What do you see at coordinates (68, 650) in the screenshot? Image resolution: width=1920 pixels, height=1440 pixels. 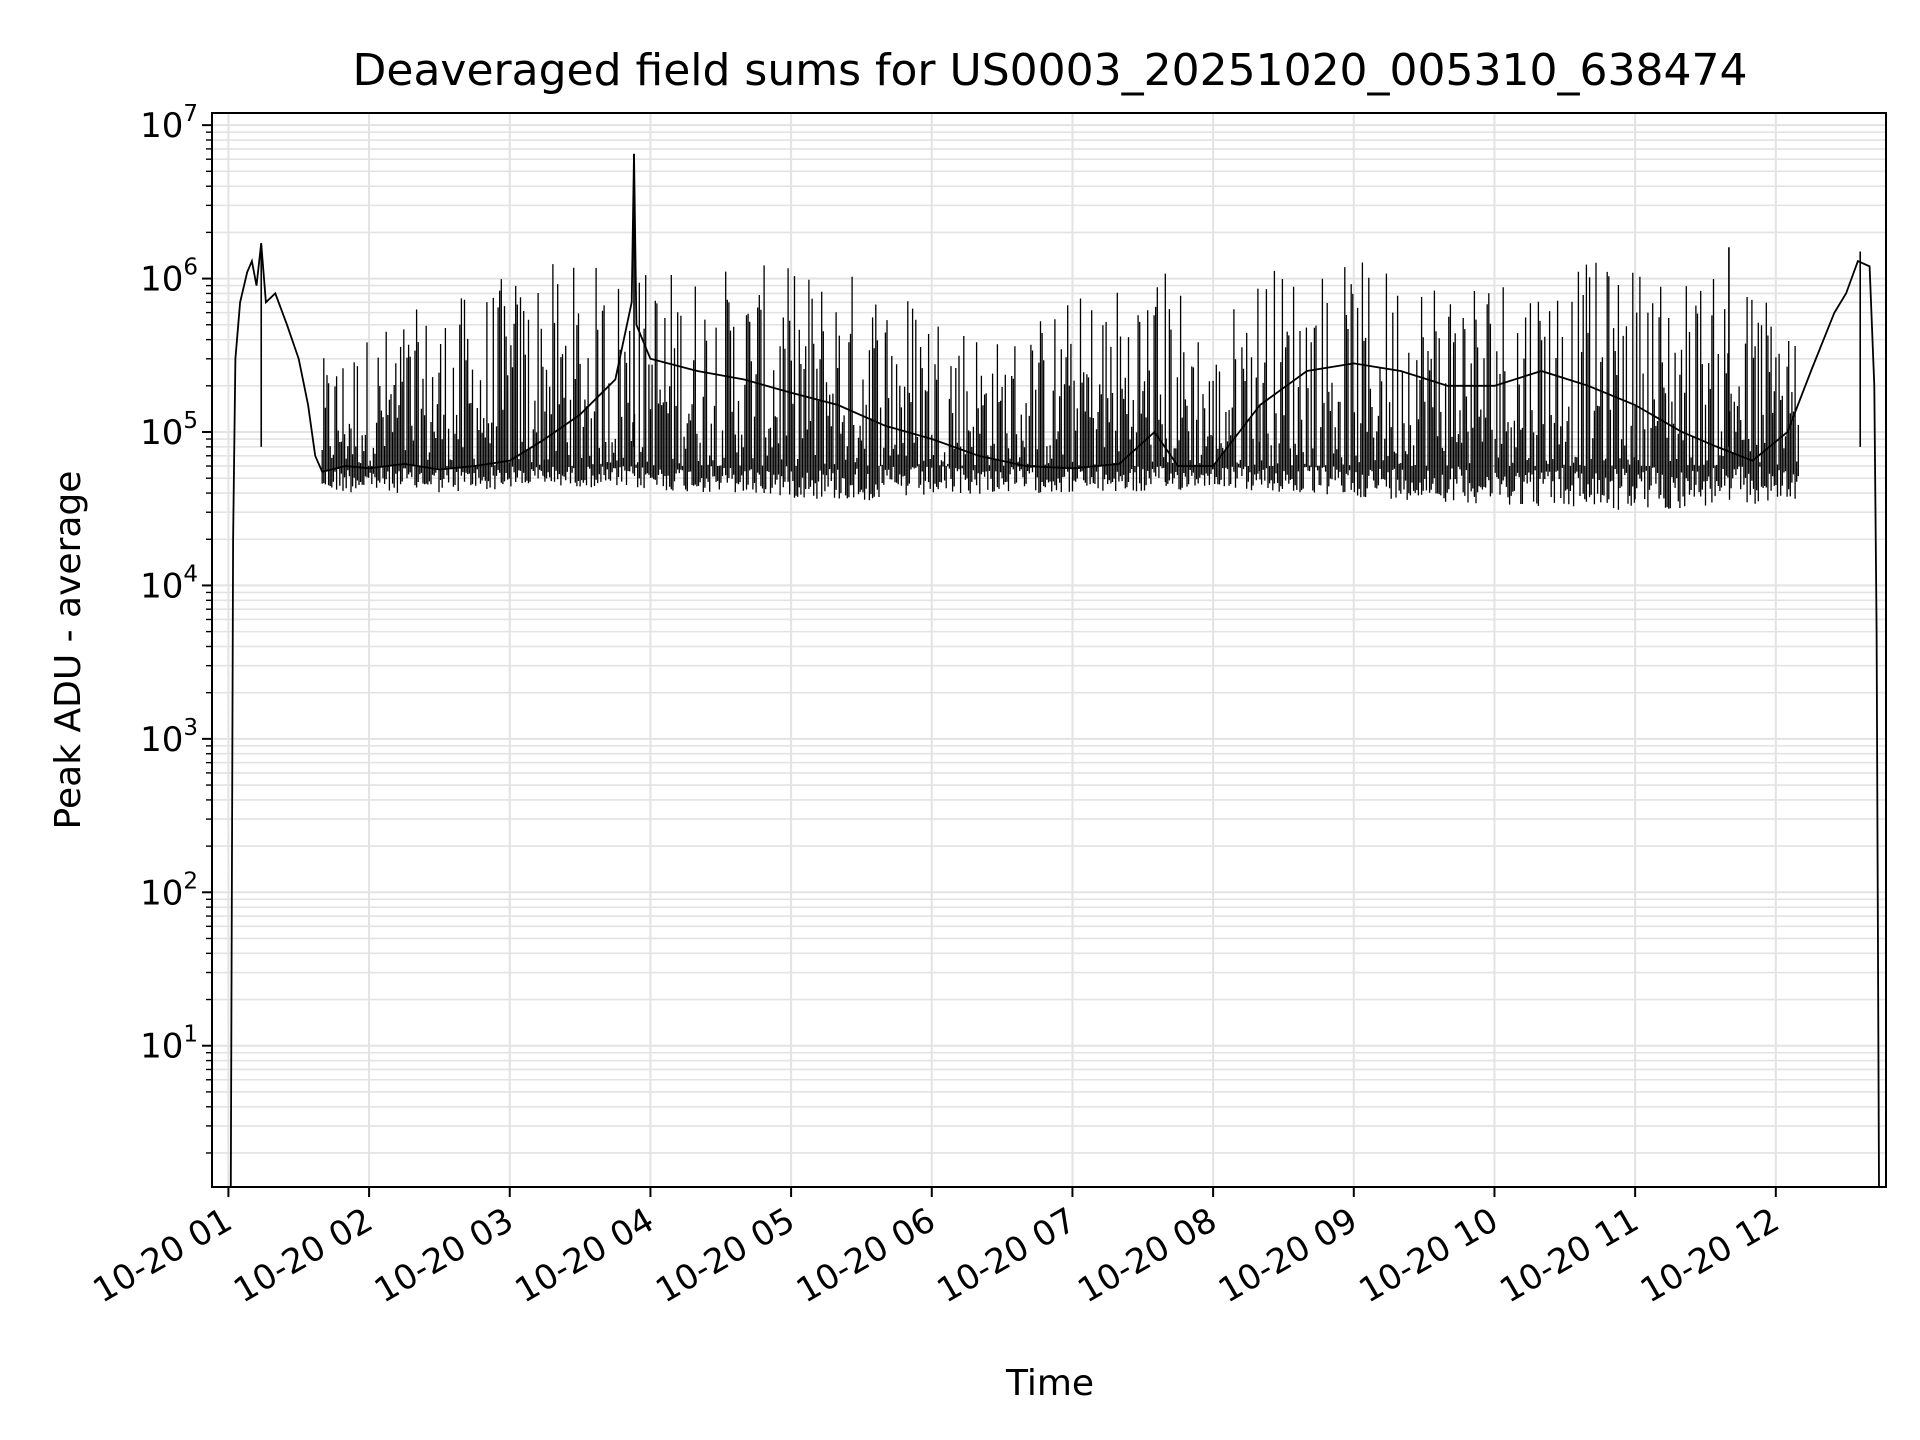 I see `y-axis-label: Peak ADU - average` at bounding box center [68, 650].